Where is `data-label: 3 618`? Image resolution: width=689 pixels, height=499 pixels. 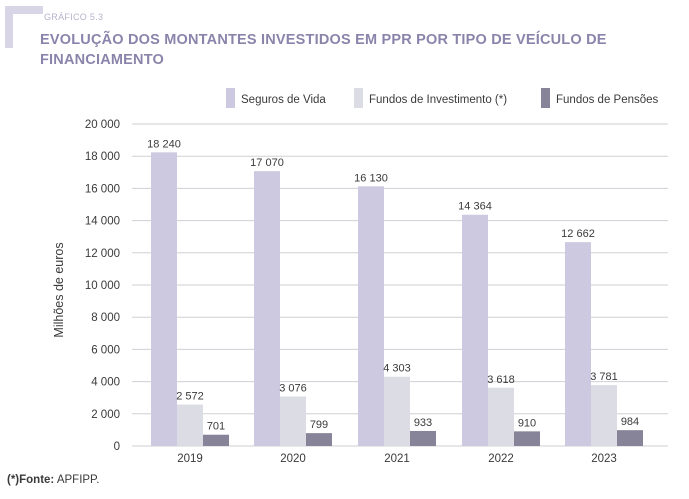
data-label: 3 618 is located at coordinates (501, 380).